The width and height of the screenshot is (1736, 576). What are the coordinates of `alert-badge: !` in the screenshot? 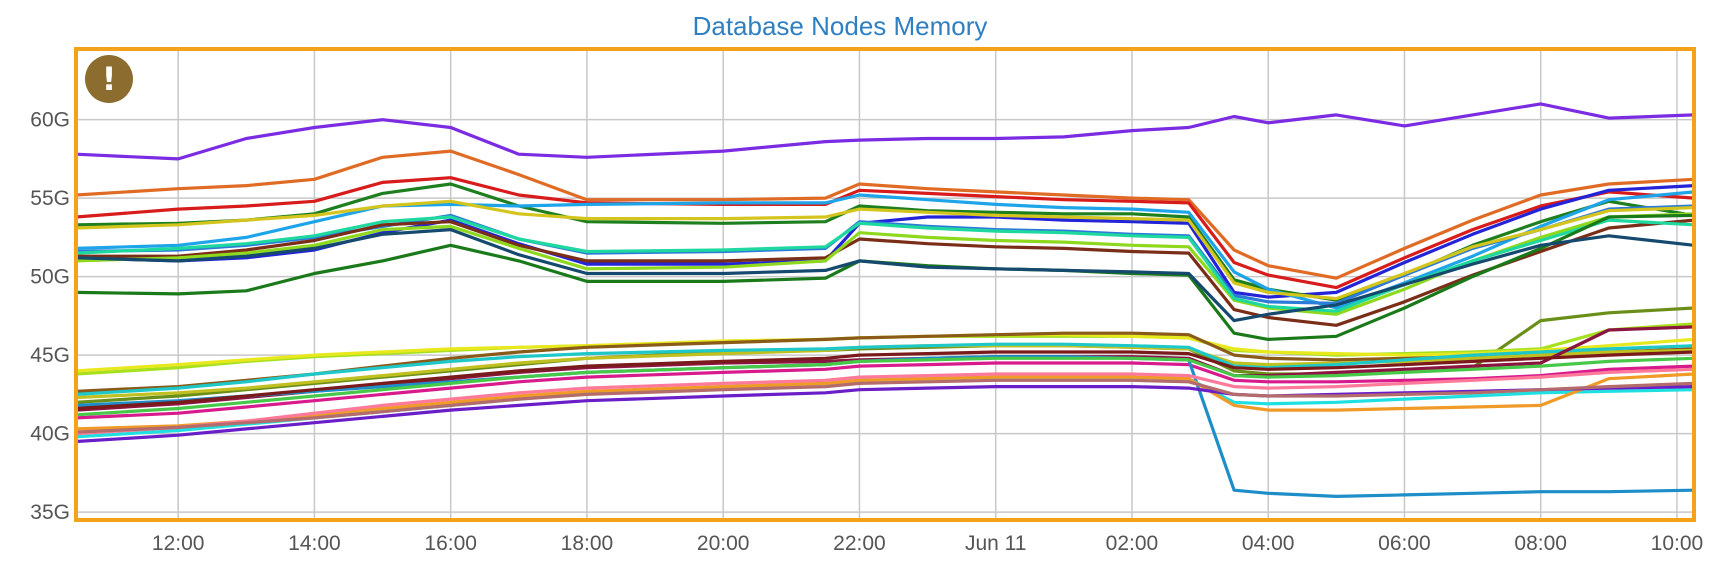 It's located at (109, 79).